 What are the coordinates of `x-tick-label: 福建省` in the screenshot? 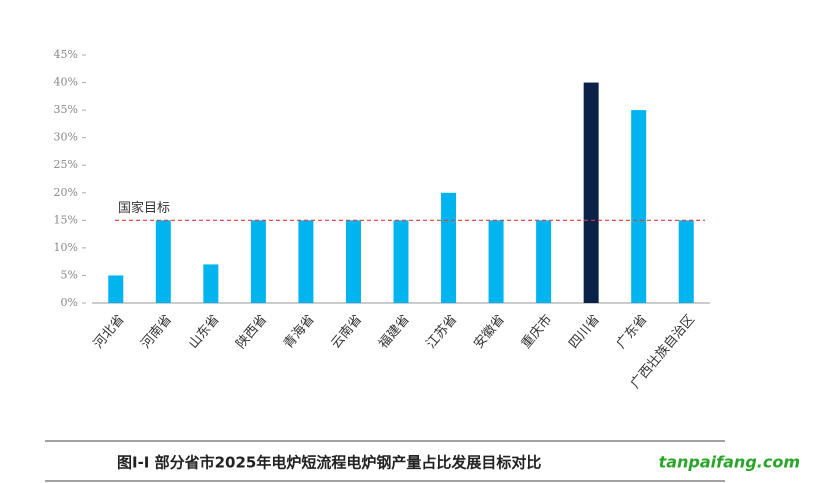 It's located at (394, 332).